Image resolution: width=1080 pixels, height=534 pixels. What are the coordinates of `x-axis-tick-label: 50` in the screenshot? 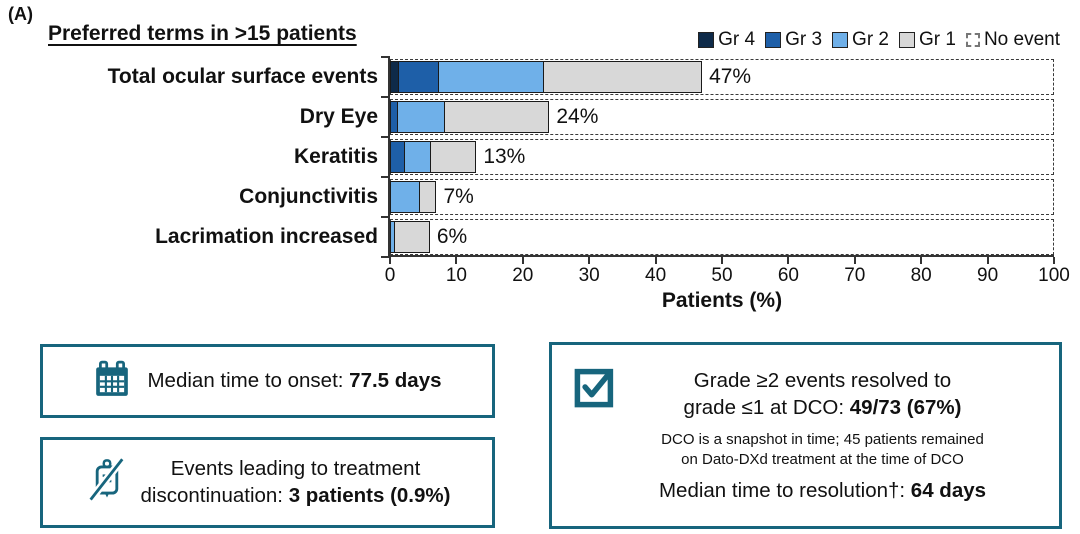 It's located at (722, 275).